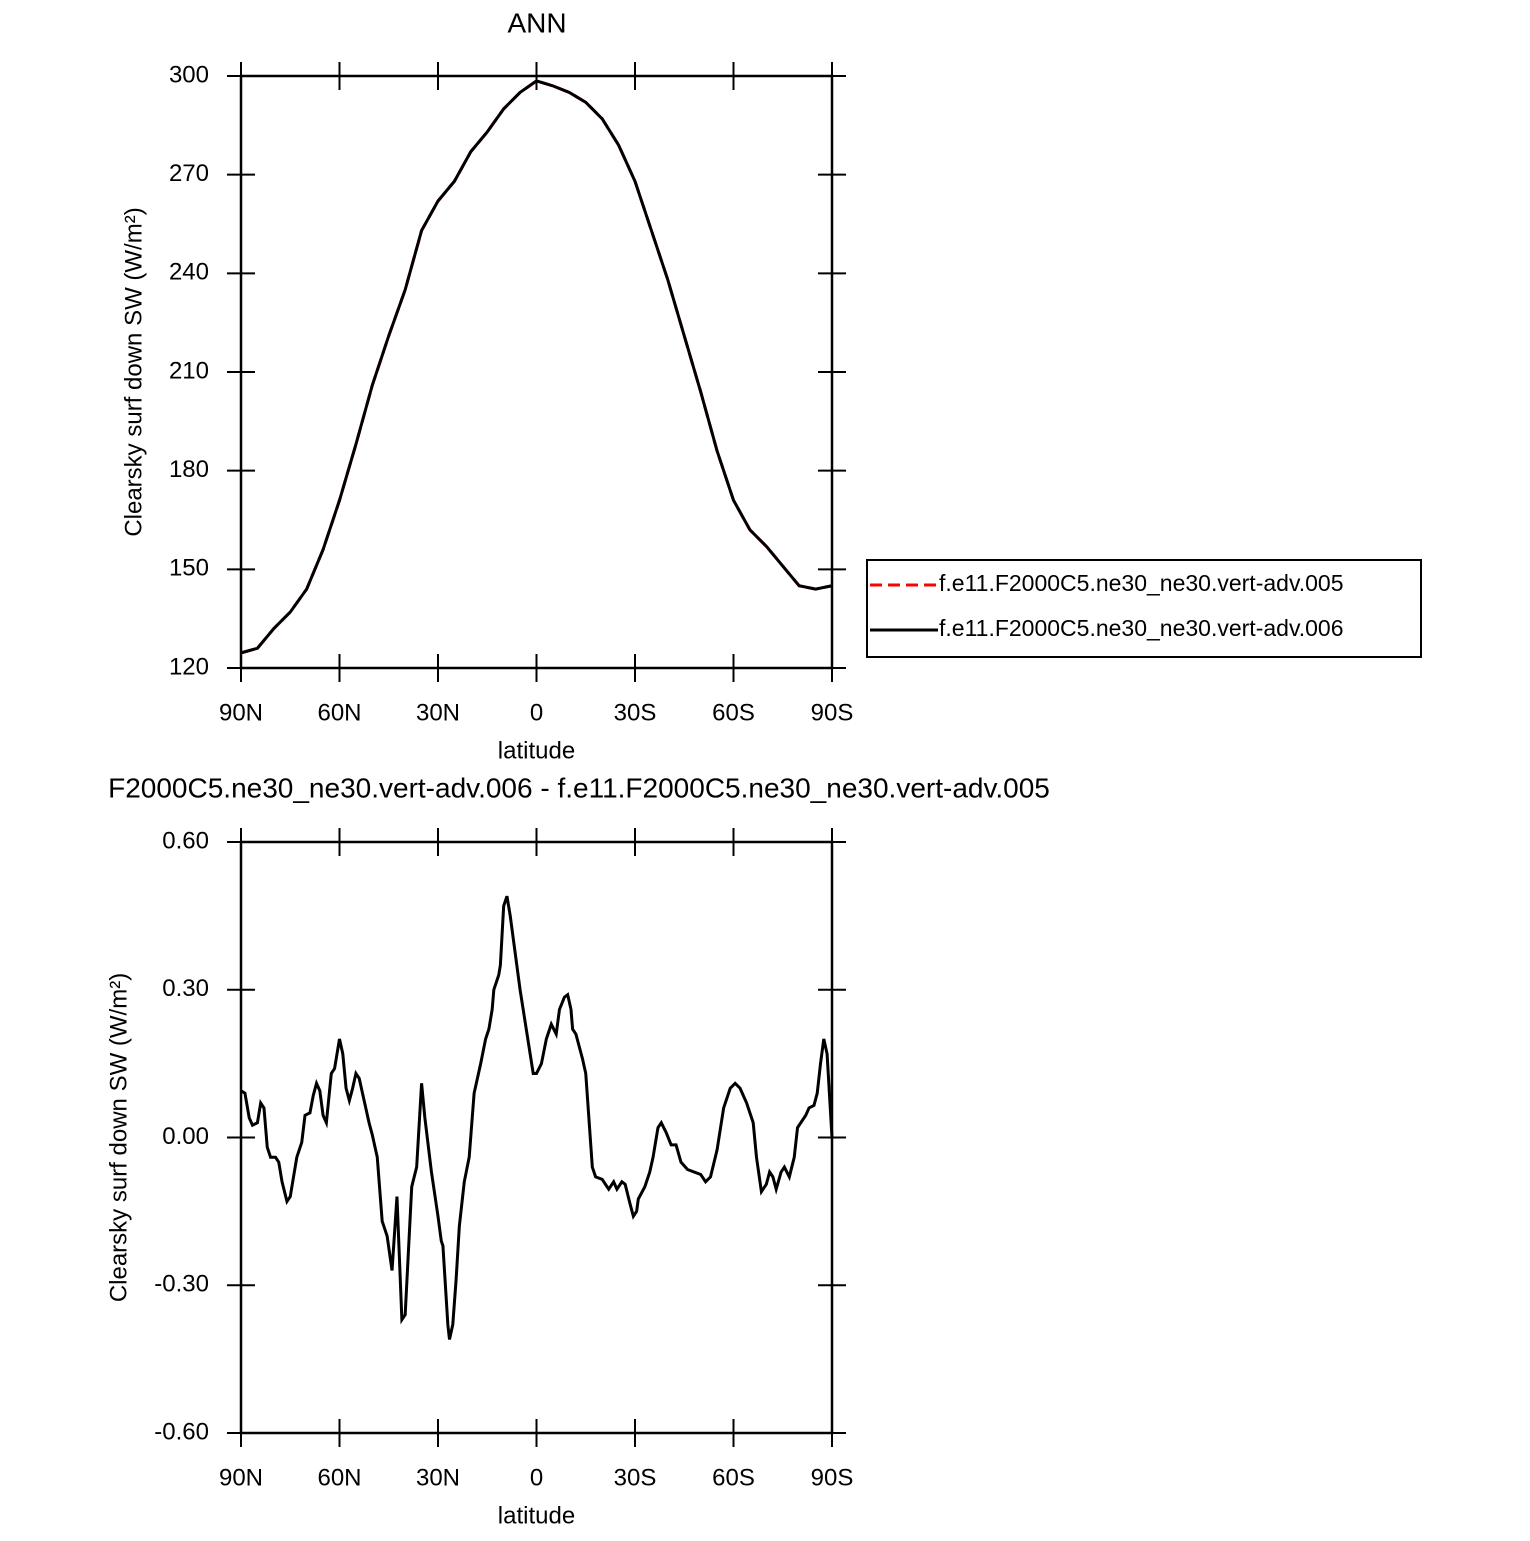 This screenshot has width=1530, height=1541. Describe the element at coordinates (1141, 583) in the screenshot. I see `legend-label: f.e11.F2000C5.ne30_ne30.vert-adv.005` at that location.